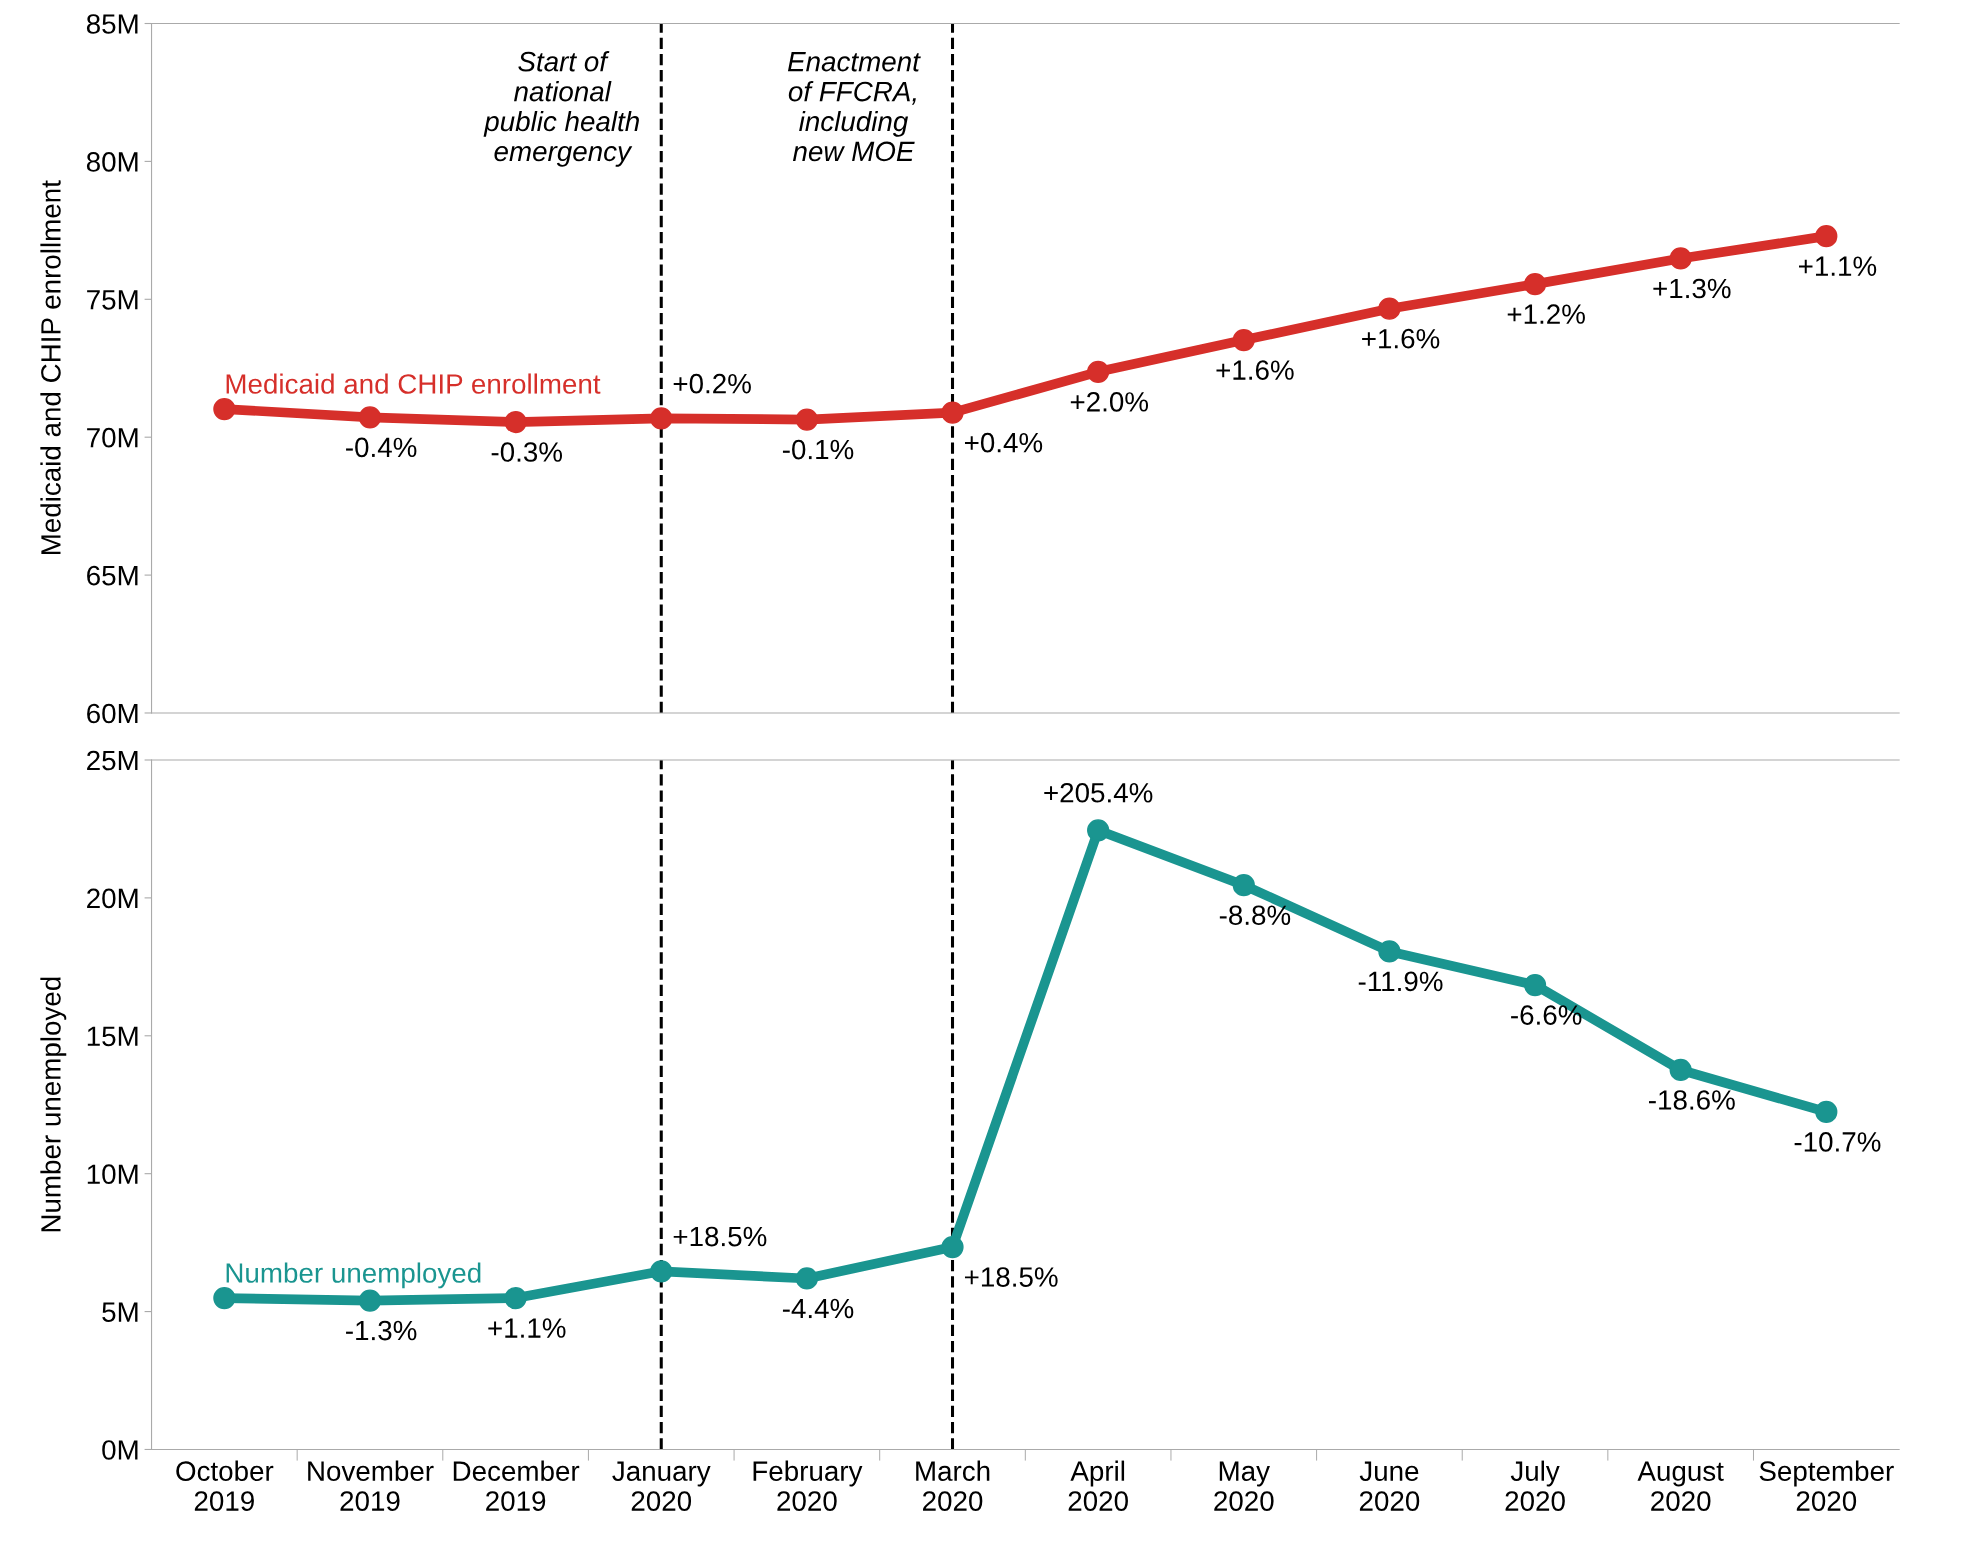  I want to click on y-tick-label: 70M, so click(112, 437).